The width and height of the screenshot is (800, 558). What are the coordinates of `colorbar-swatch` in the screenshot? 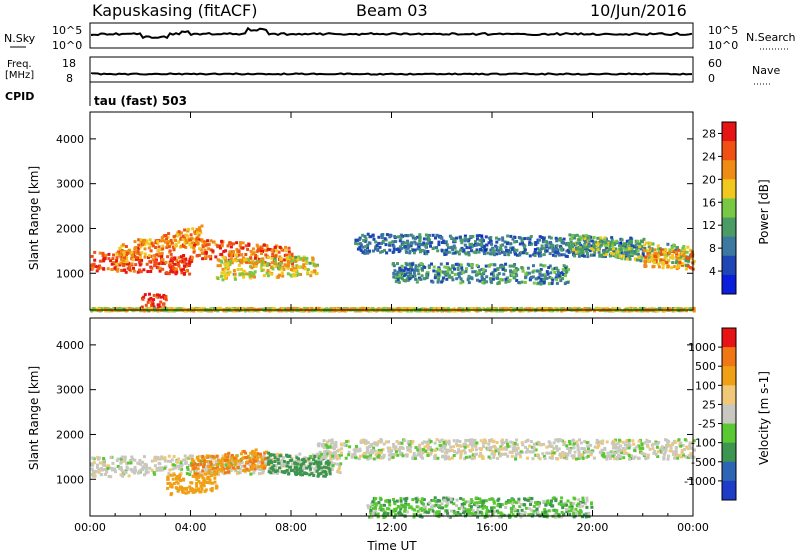 It's located at (729, 285).